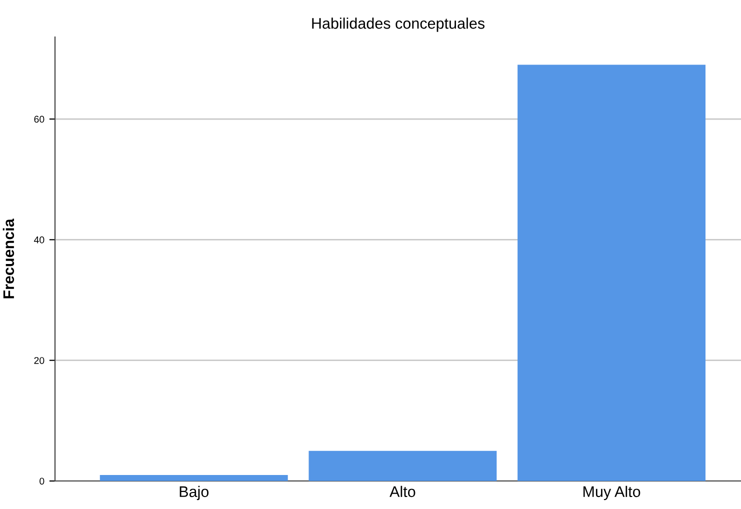  Describe the element at coordinates (8, 258) in the screenshot. I see `y-axis-title: Frecuencia` at that location.